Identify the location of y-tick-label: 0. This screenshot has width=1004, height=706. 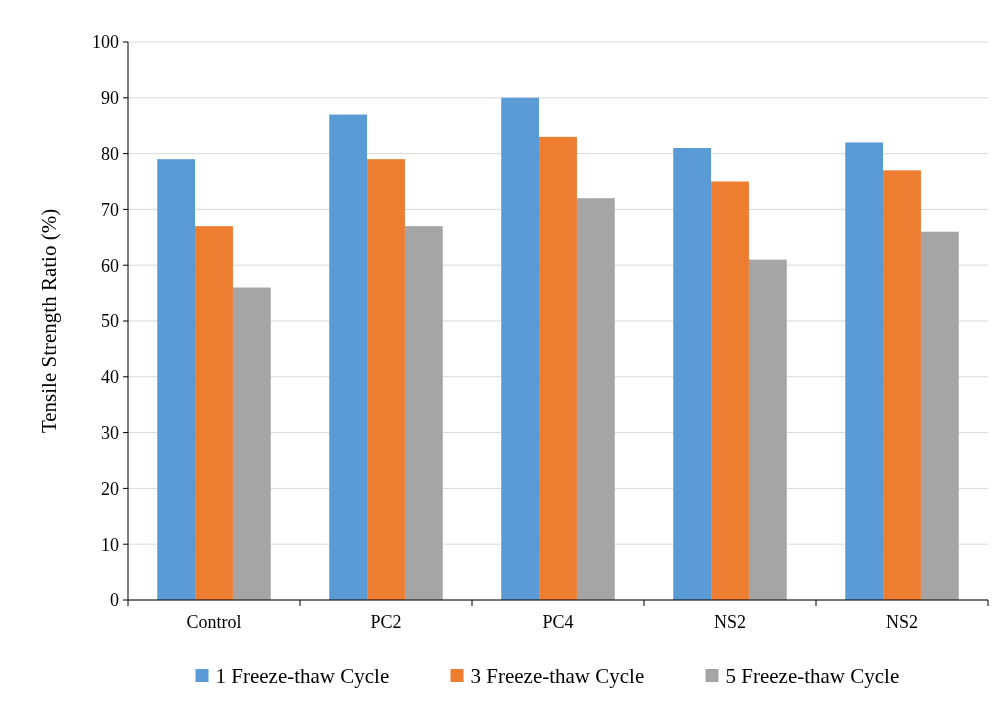
(114, 600).